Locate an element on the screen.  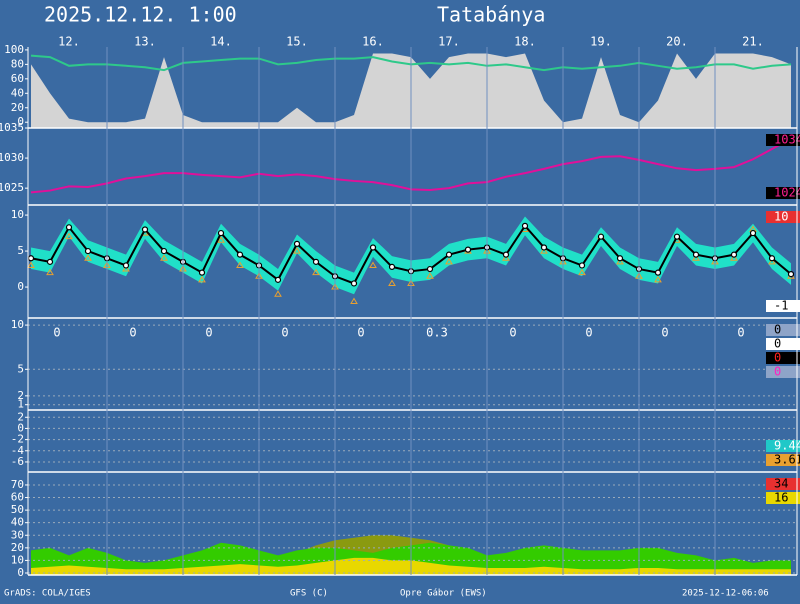
y-tick-label: 40 is located at coordinates (17, 92).